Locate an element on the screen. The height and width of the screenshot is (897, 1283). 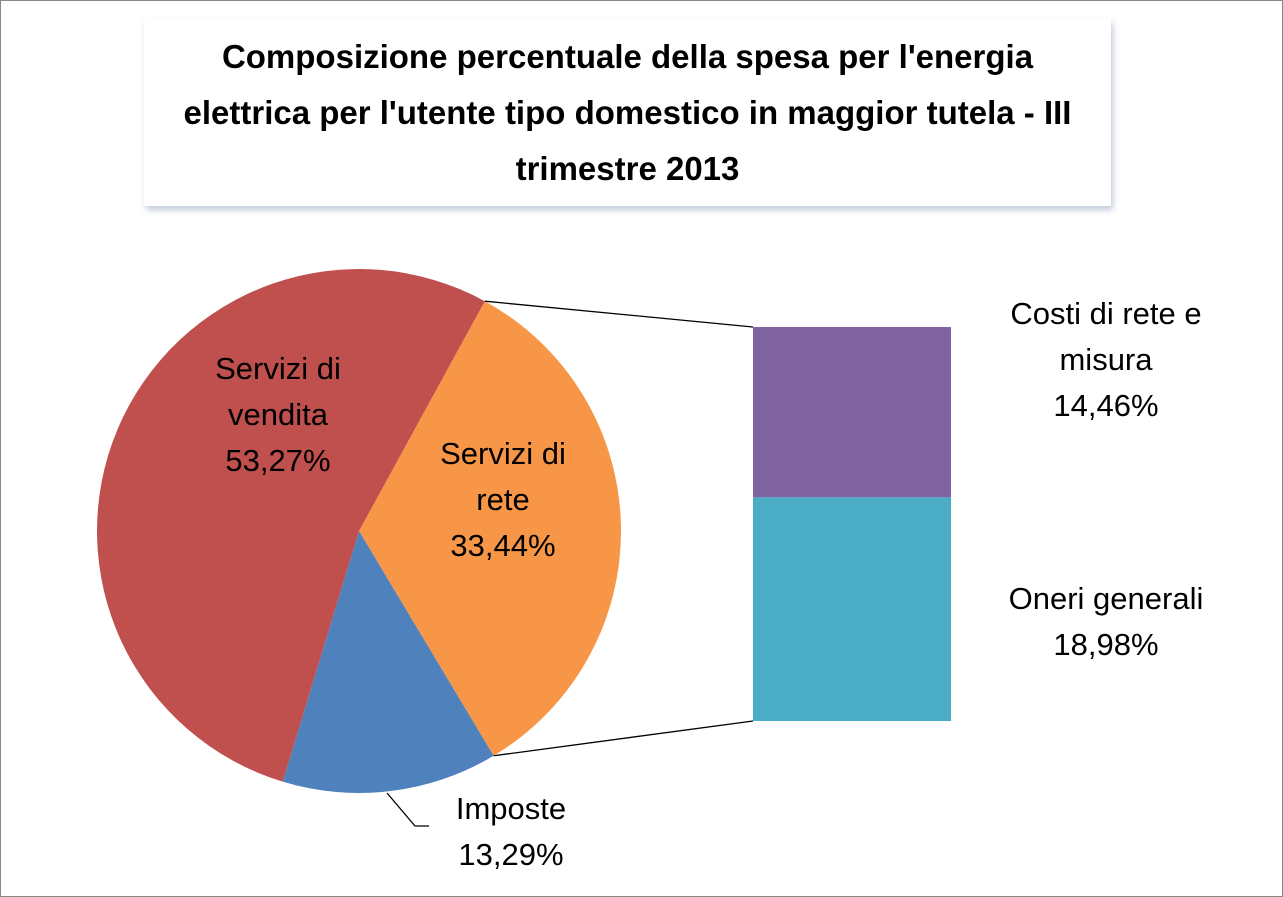
slice-label: Servizi di rete 33,44% is located at coordinates (503, 500).